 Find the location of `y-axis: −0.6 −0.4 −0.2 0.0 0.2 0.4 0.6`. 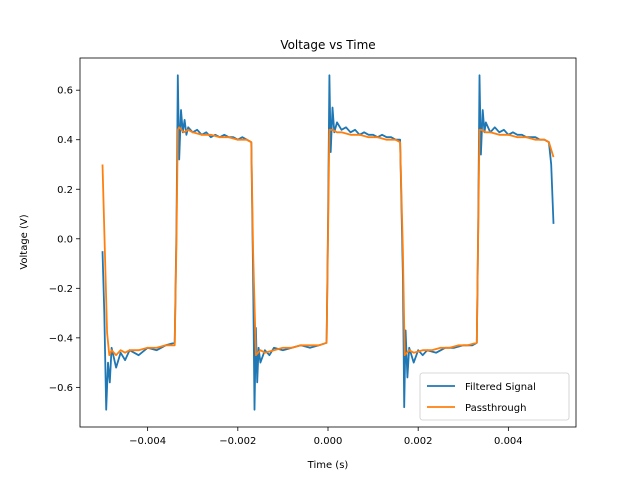

y-axis: −0.6 −0.4 −0.2 0.0 0.2 0.4 0.6 is located at coordinates (64, 240).